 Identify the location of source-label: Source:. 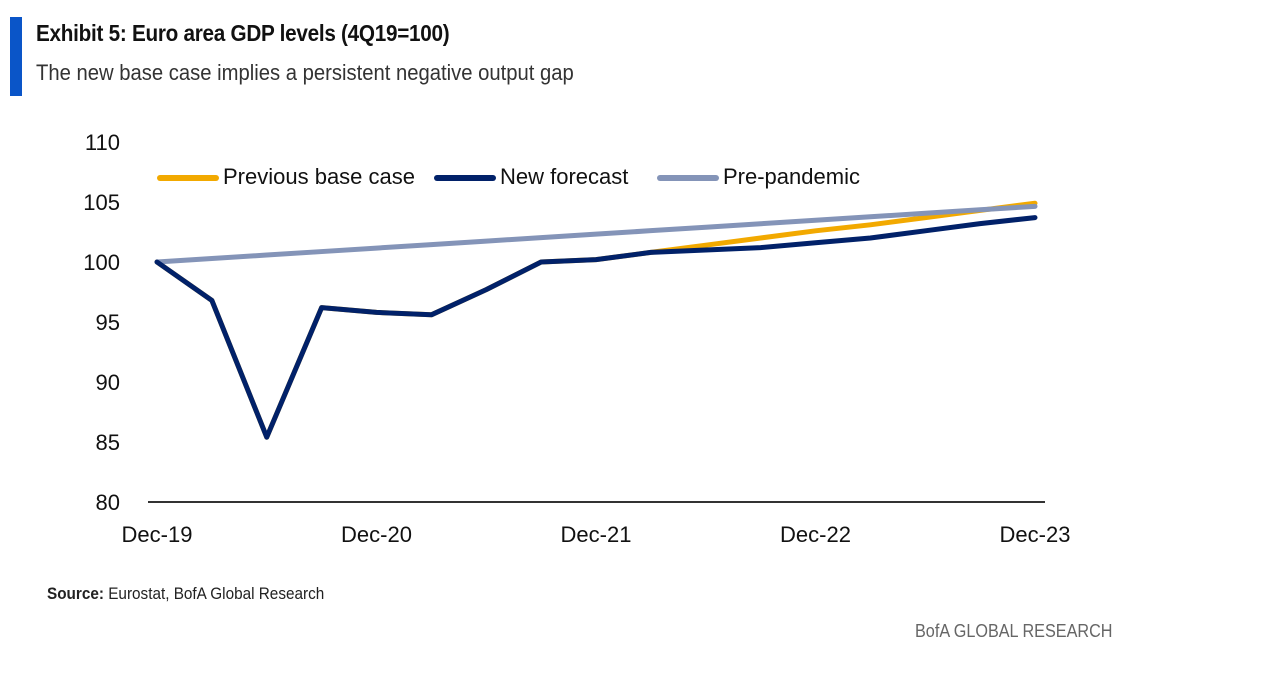
(75, 593).